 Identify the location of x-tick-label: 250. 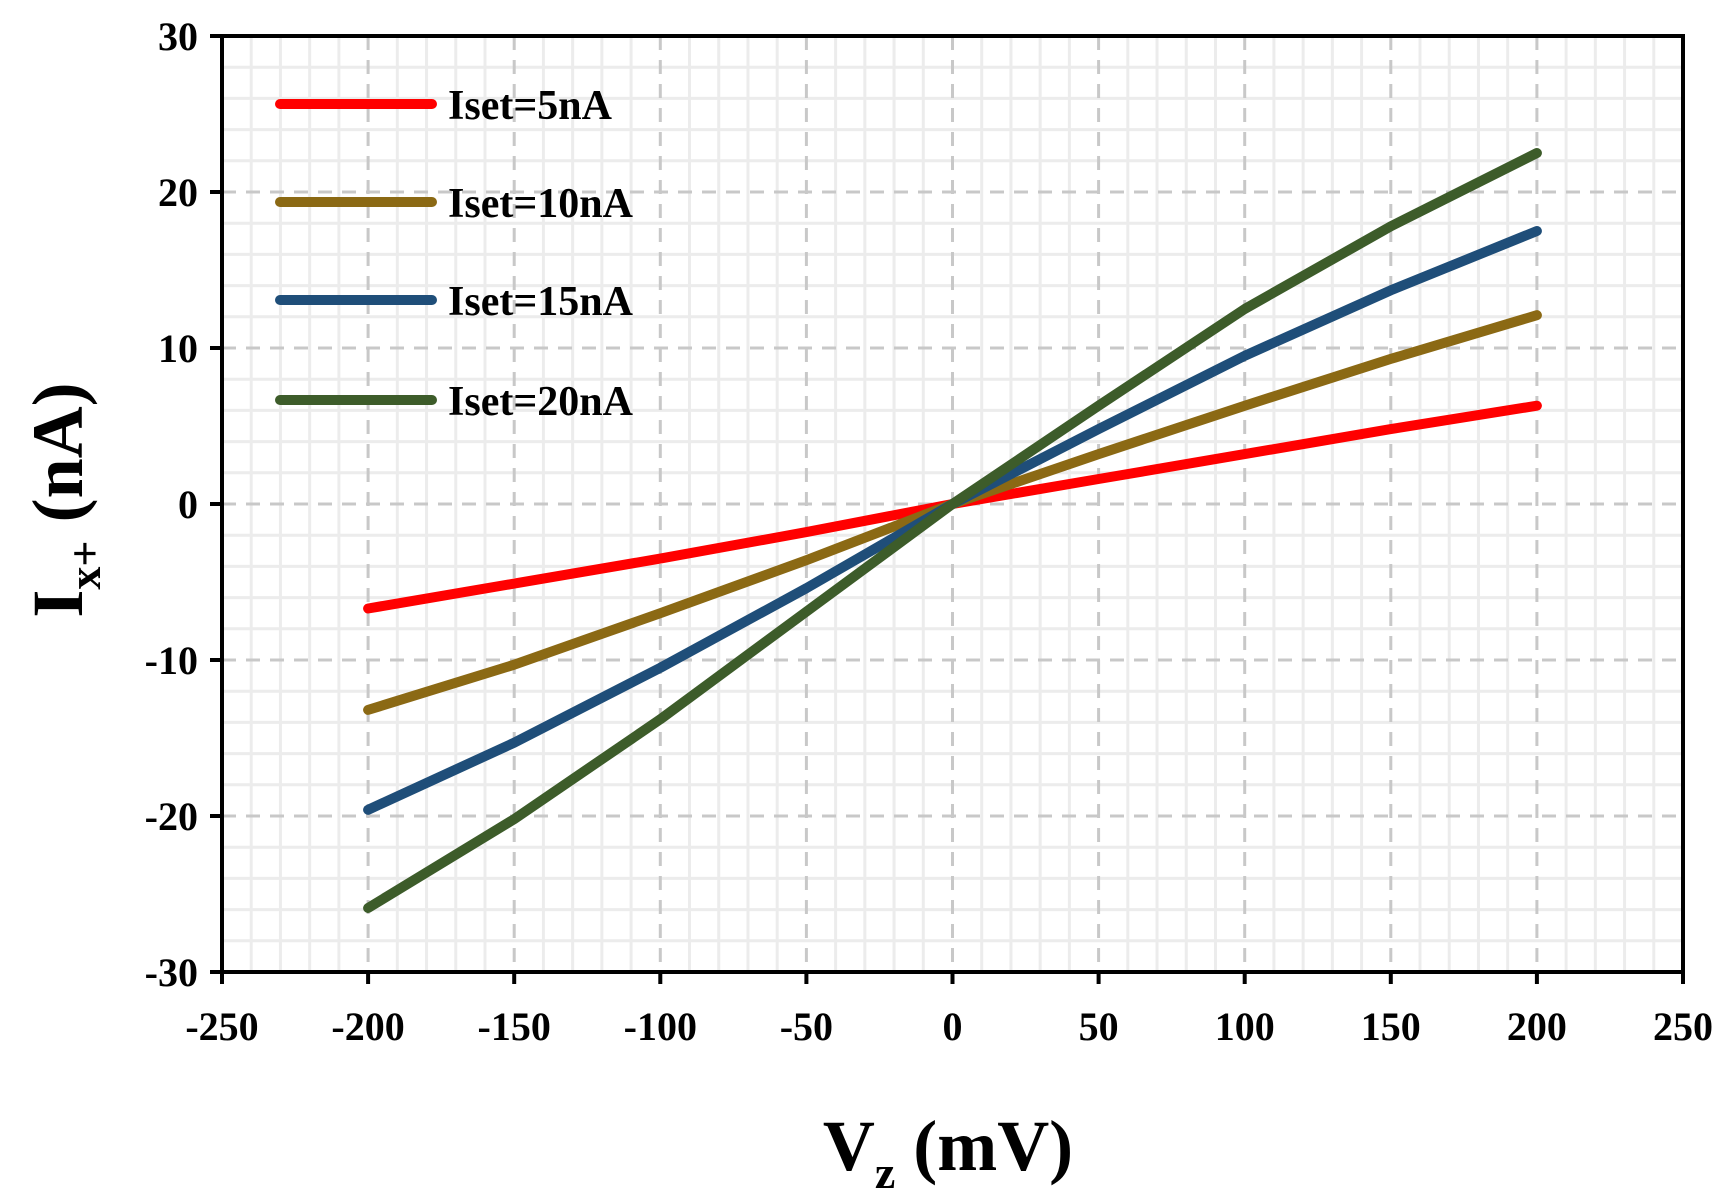
(1683, 1026).